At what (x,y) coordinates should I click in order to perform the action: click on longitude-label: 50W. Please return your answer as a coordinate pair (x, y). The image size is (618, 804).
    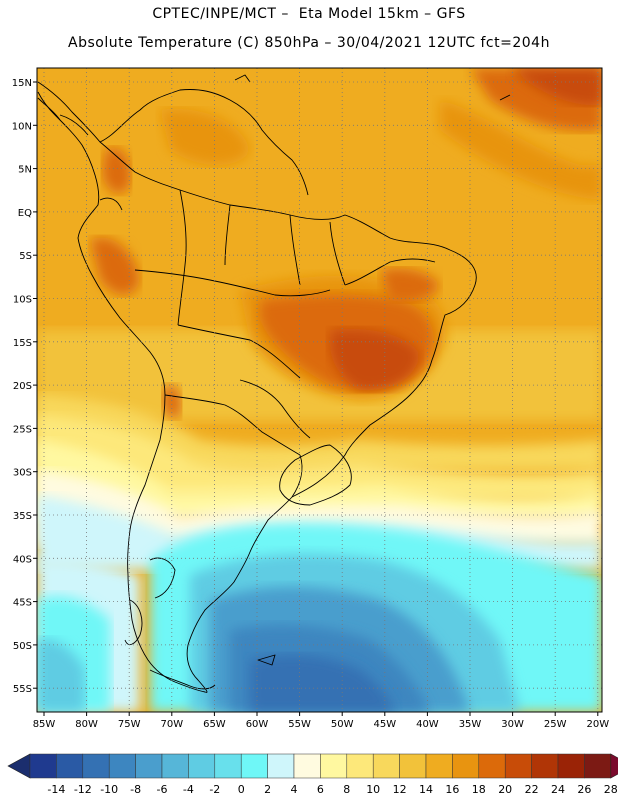
    Looking at the image, I should click on (342, 724).